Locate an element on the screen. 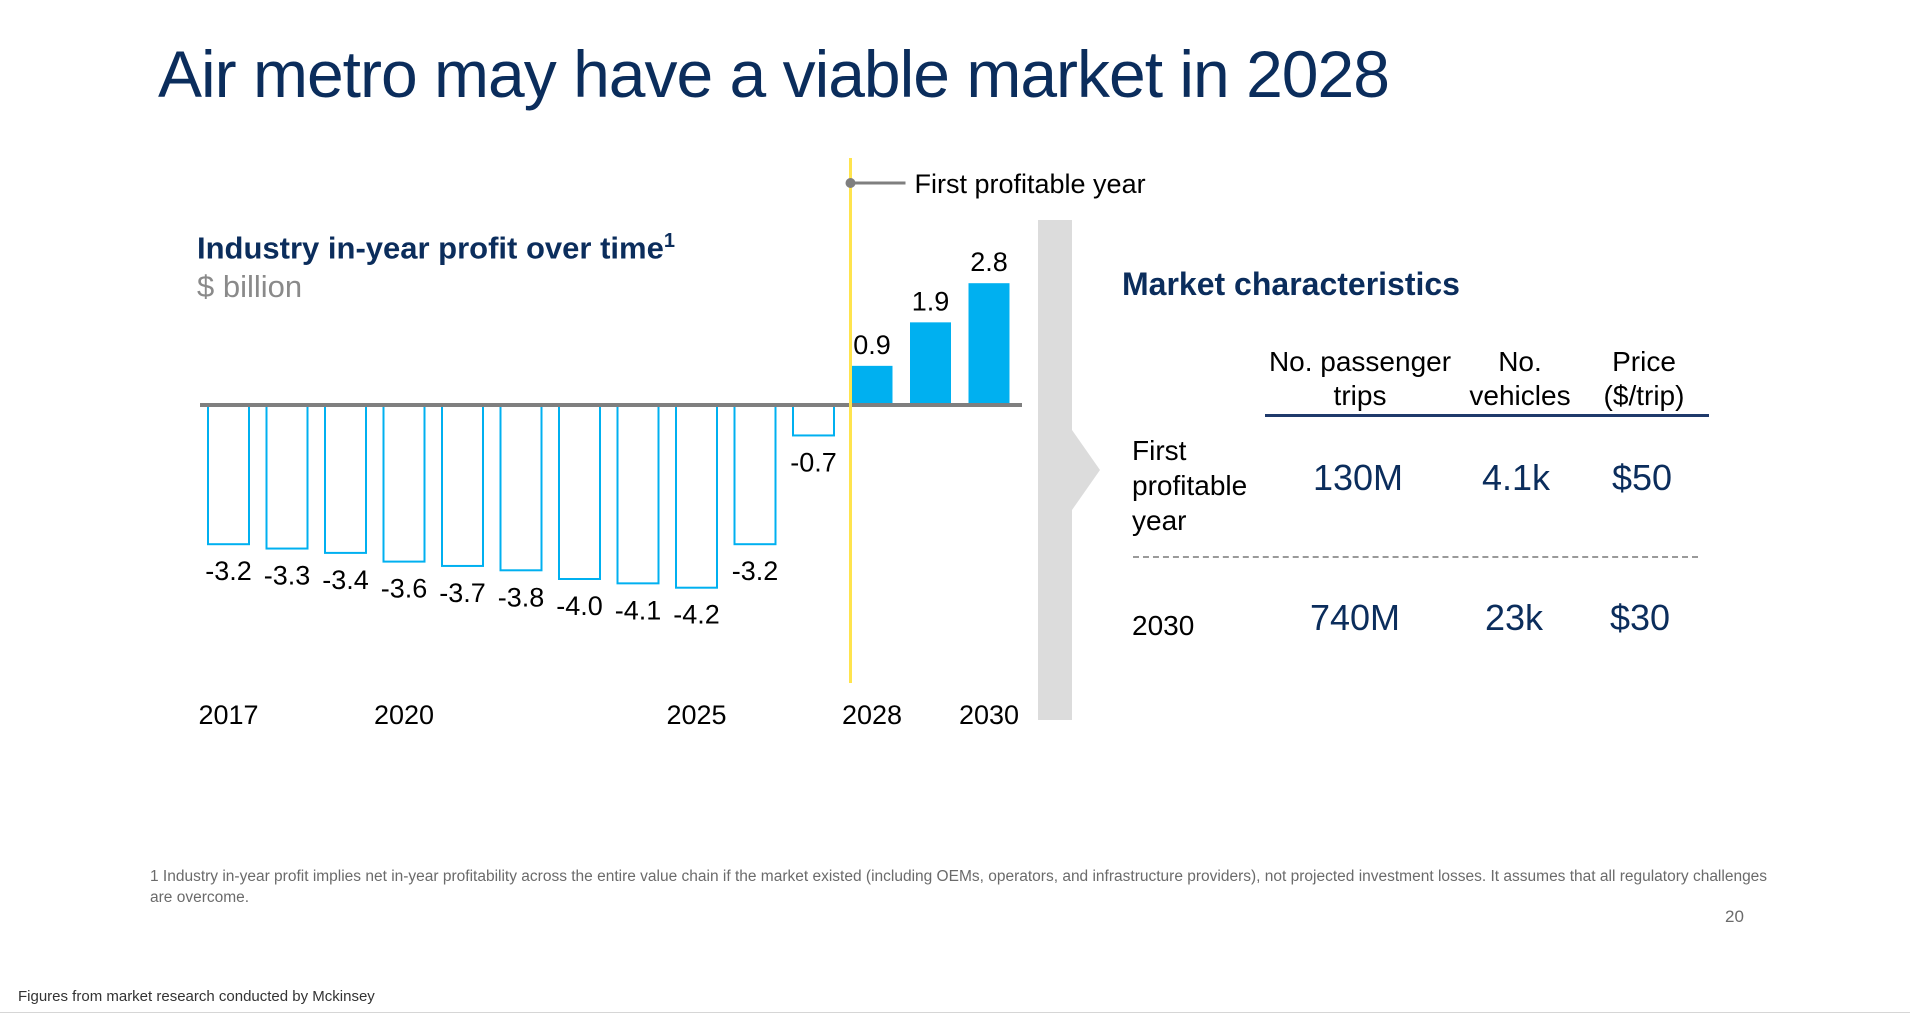 The width and height of the screenshot is (1910, 1031). footnote-marker: 1 is located at coordinates (669, 241).